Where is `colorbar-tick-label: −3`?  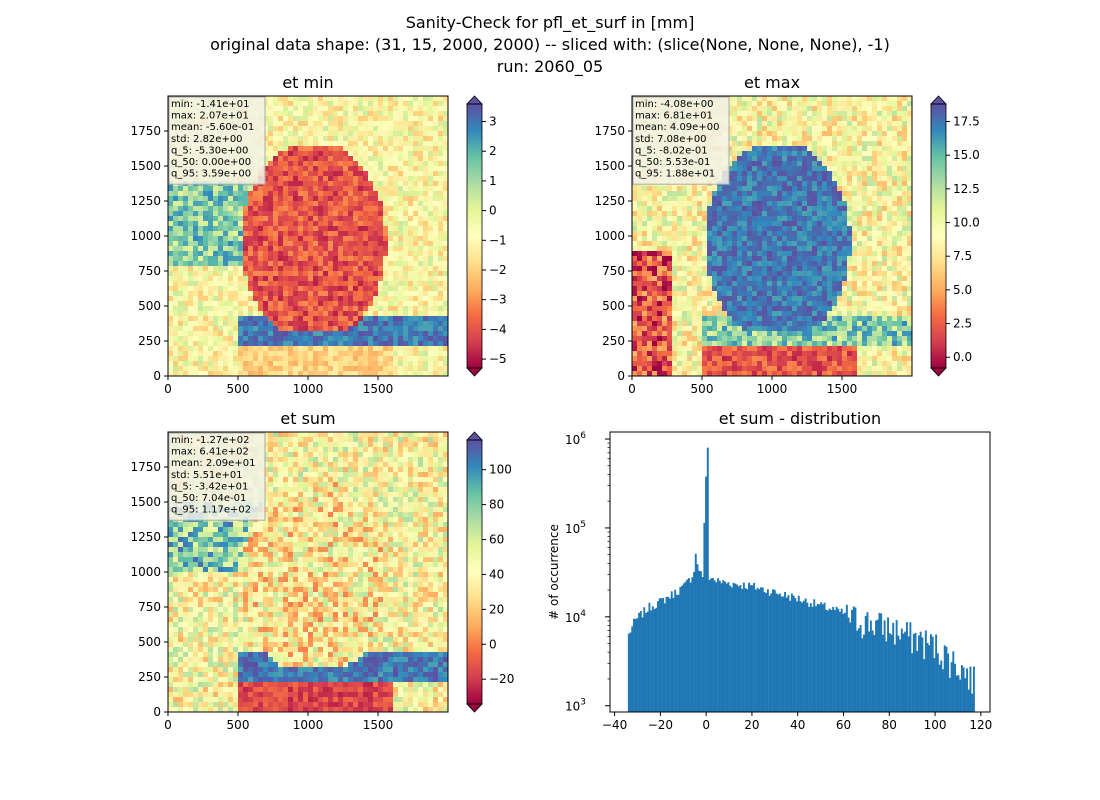
colorbar-tick-label: −3 is located at coordinates (498, 300).